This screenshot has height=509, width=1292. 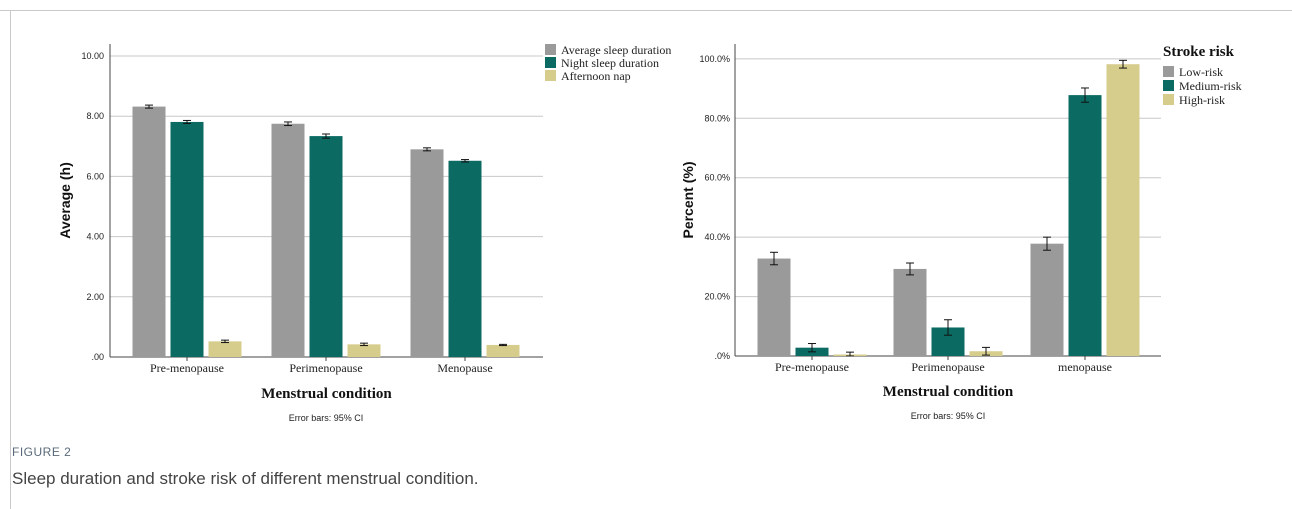 I want to click on figure-label: FIGURE 2, so click(x=42, y=452).